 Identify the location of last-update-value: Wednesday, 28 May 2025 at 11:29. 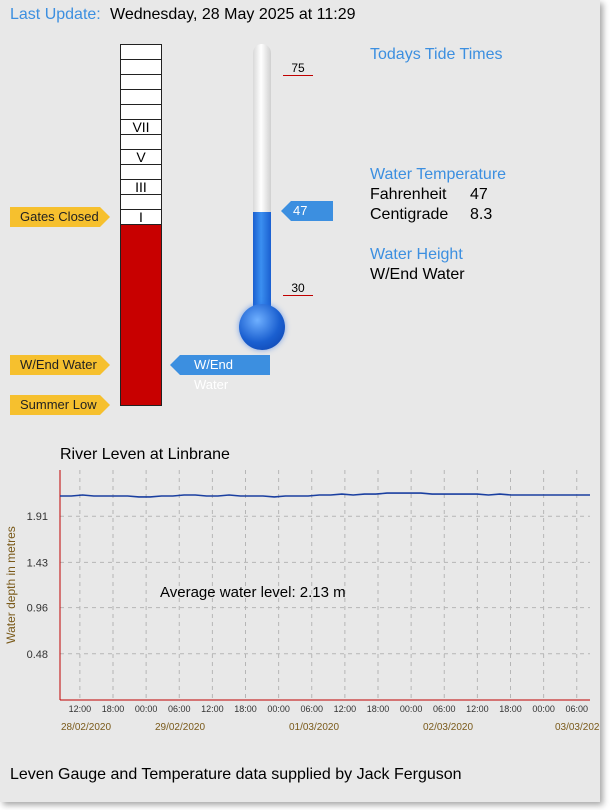
(233, 14).